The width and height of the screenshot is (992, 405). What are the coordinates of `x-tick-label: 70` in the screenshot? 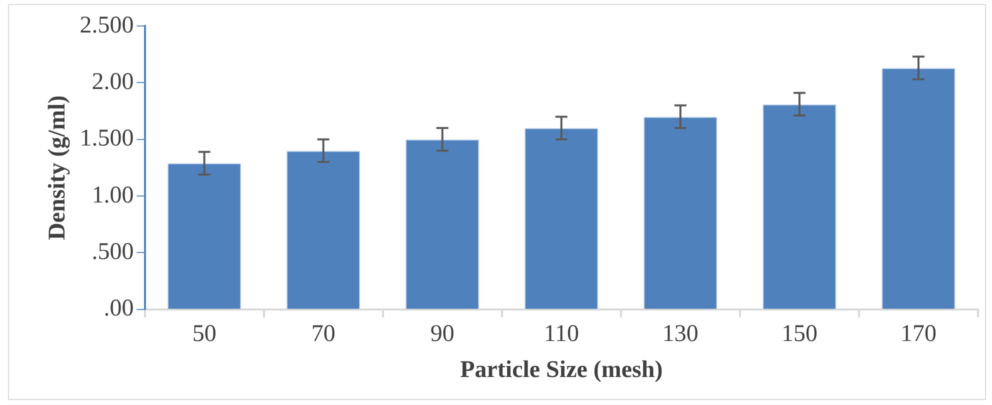 It's located at (323, 334).